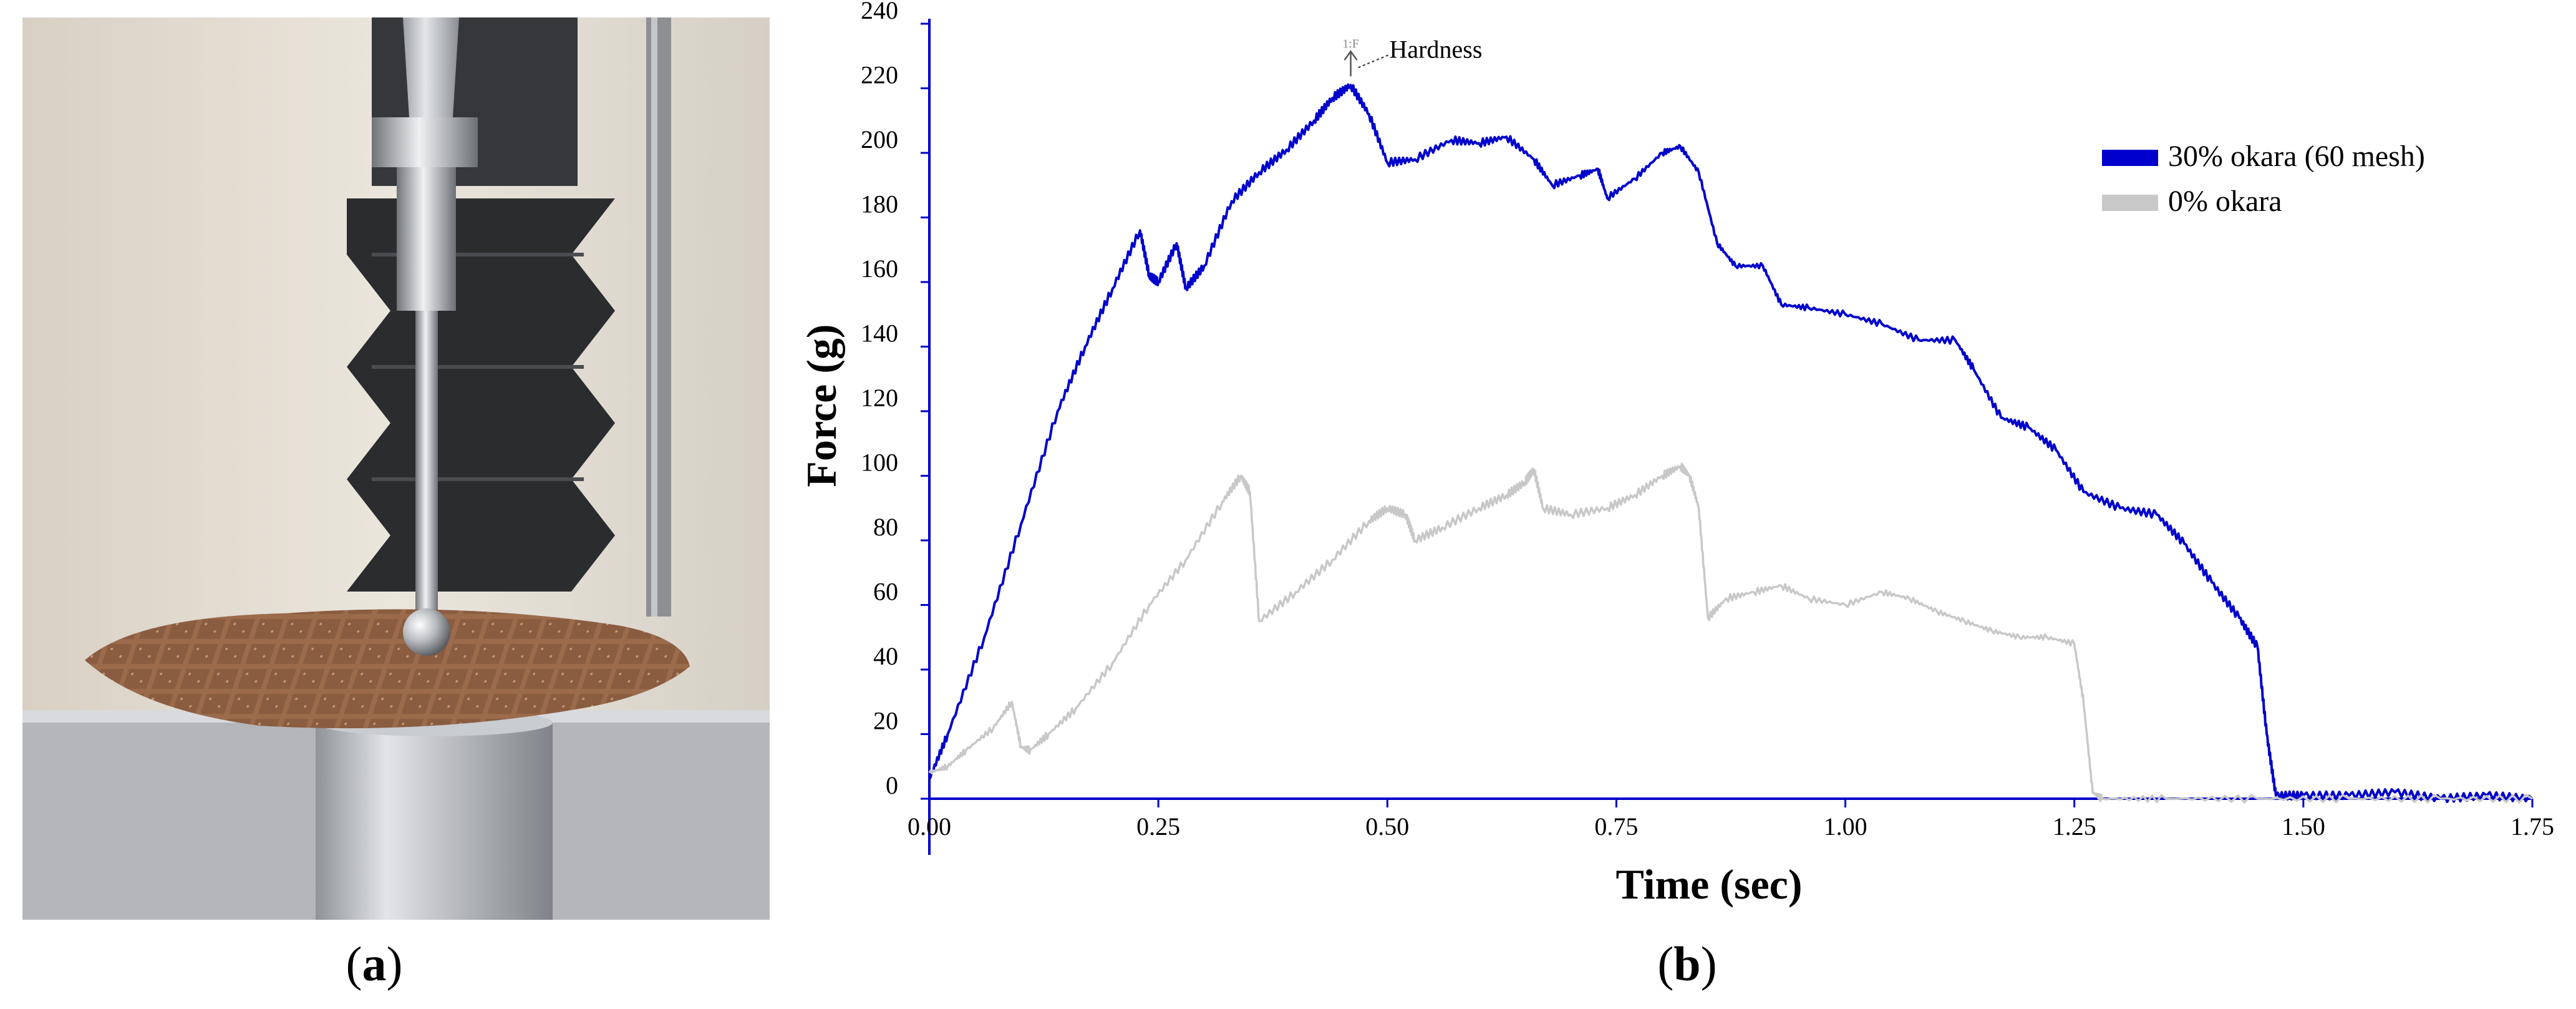 The width and height of the screenshot is (2576, 1009). Describe the element at coordinates (886, 592) in the screenshot. I see `y-tick-label: 60` at that location.